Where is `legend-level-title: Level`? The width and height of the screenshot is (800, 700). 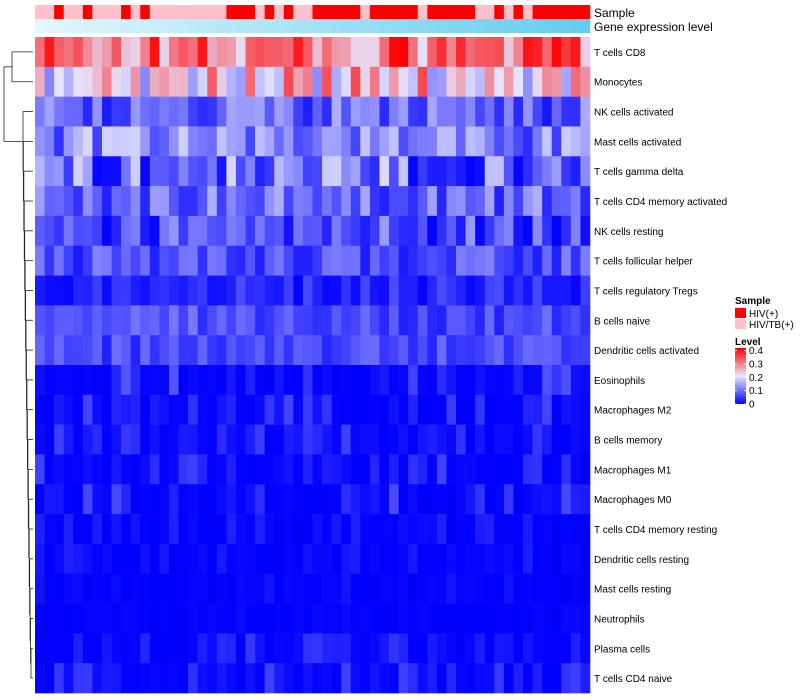
legend-level-title: Level is located at coordinates (748, 342).